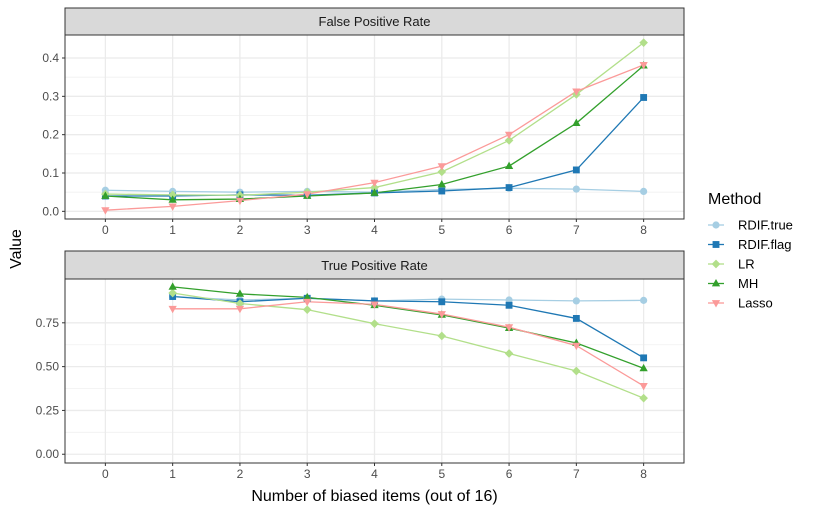 The height and width of the screenshot is (514, 817). I want to click on legend: Method RDIF.true RDIF.flag LR MH Lasso, so click(750, 251).